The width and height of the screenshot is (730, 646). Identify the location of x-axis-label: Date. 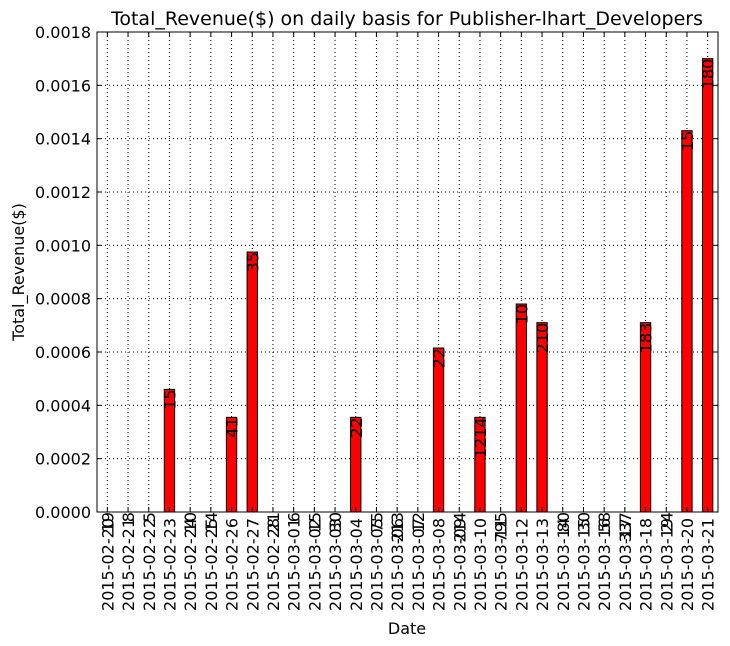
(407, 628).